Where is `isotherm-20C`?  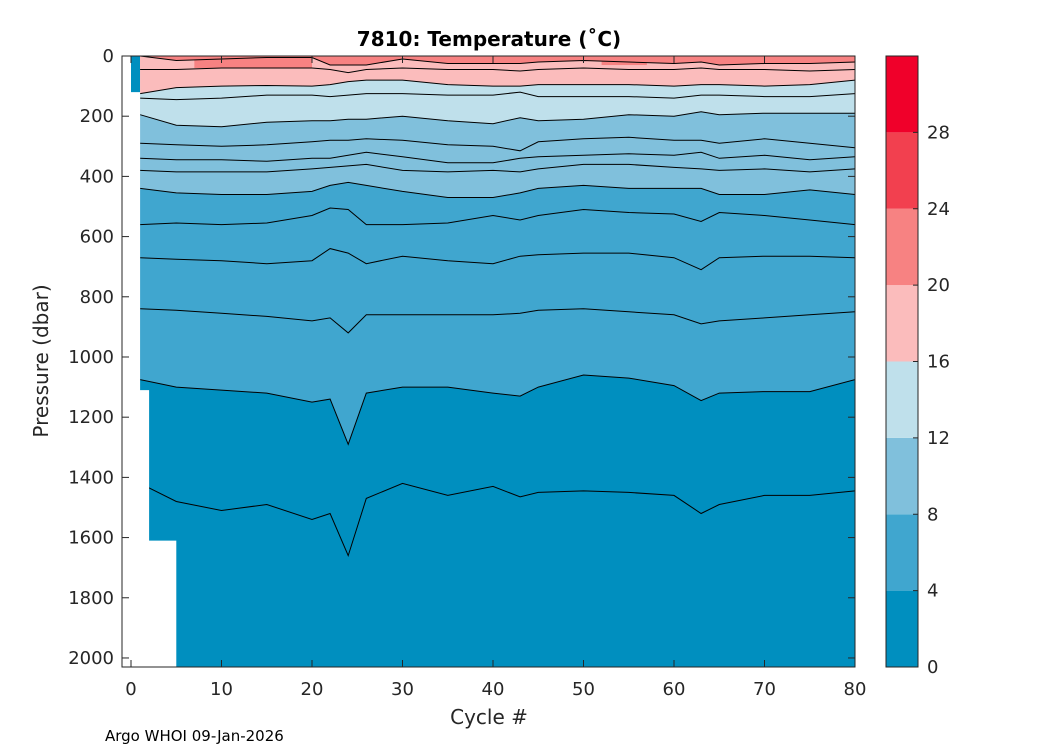 isotherm-20C is located at coordinates (497, 61).